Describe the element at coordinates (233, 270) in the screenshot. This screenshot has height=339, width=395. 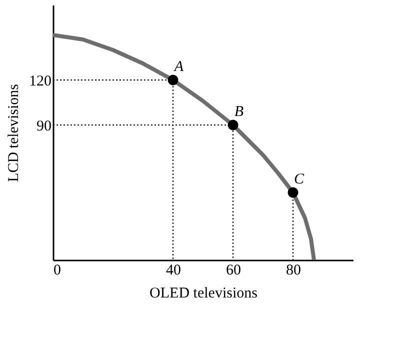
I see `x-tick-label: 60` at that location.